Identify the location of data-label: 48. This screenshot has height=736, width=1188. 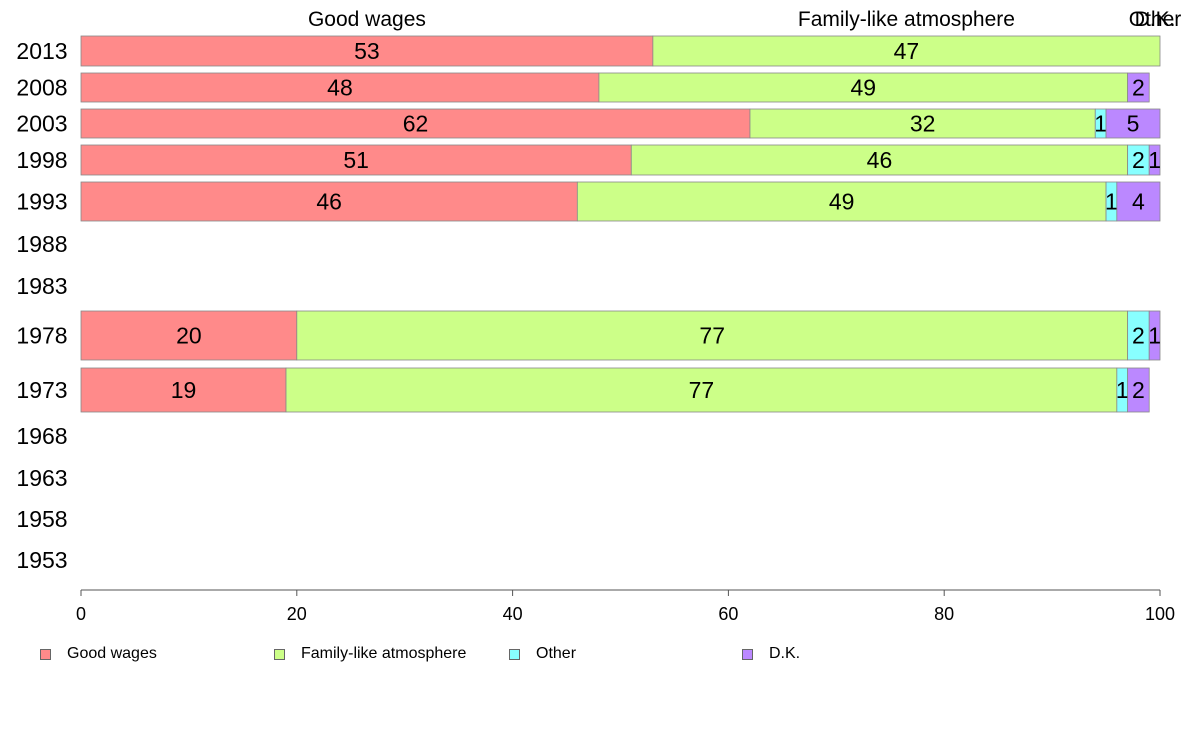
(340, 88).